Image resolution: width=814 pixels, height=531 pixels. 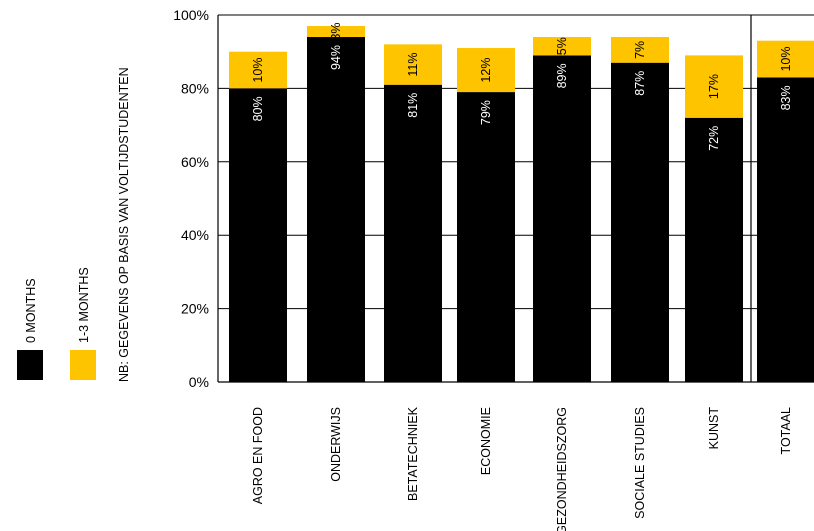 I want to click on y-tick-label: 100%, so click(x=191, y=15).